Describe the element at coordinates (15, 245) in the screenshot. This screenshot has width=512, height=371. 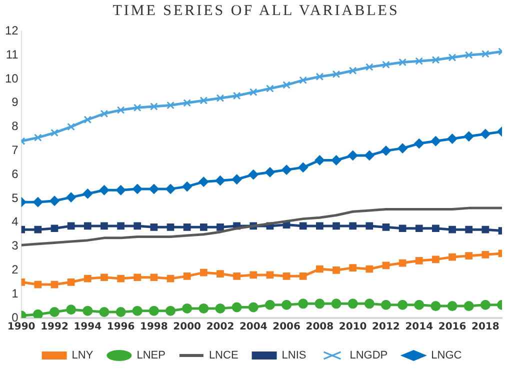
I see `y-tick-label: 3` at that location.